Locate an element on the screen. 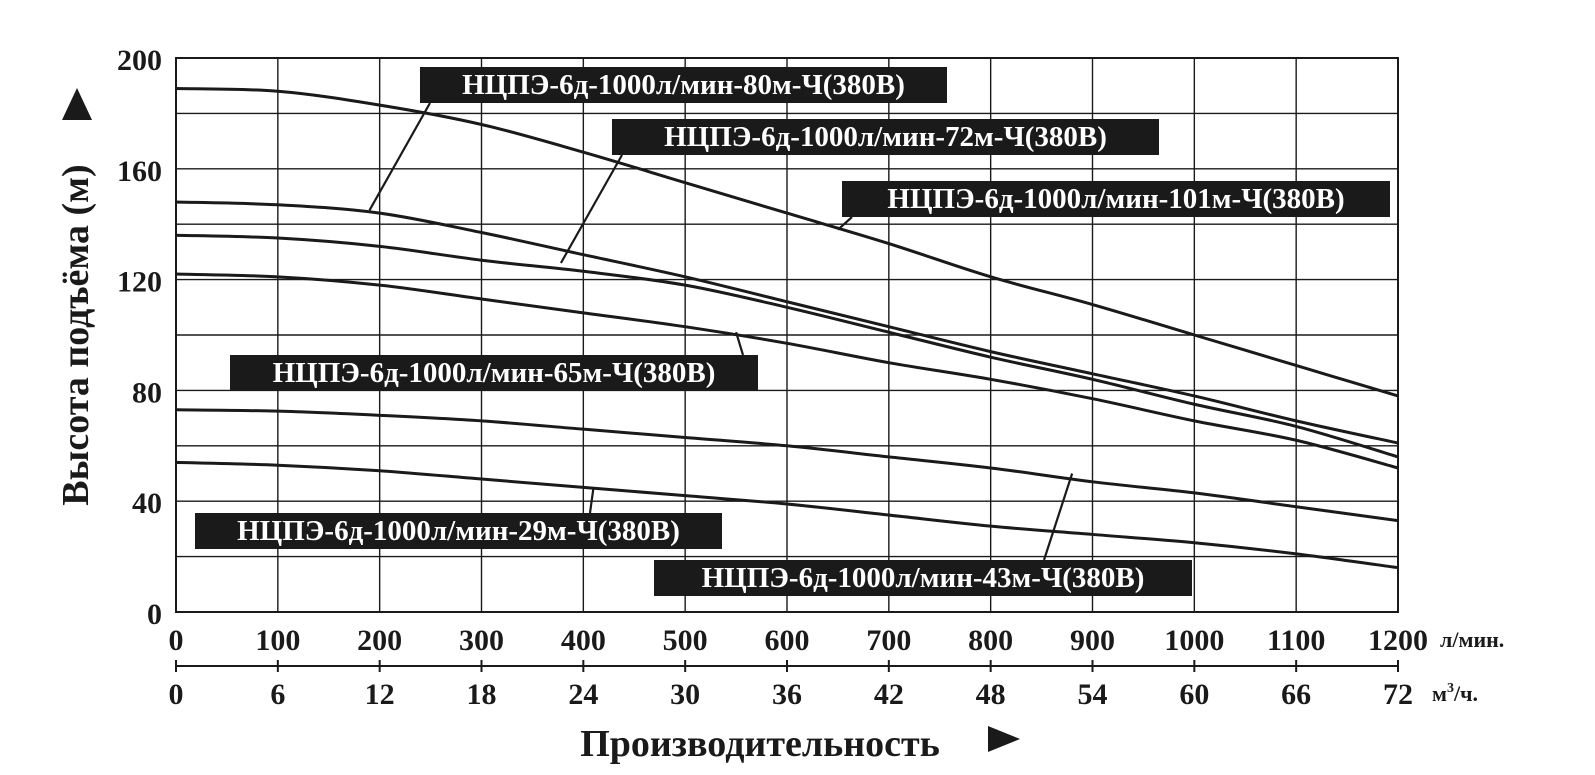 Image resolution: width=1595 pixels, height=775 pixels. x2-tick-labels: 0 6 12 18 24 30 36 42 48 54 60 66 72 is located at coordinates (791, 694).